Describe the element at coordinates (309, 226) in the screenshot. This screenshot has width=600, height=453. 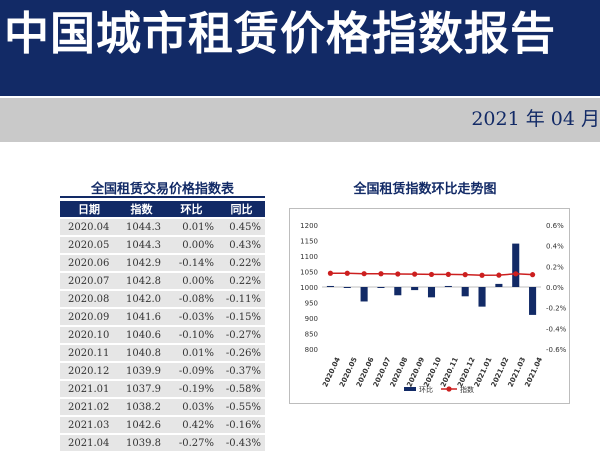
I see `y-left-tick-label: 1200` at that location.